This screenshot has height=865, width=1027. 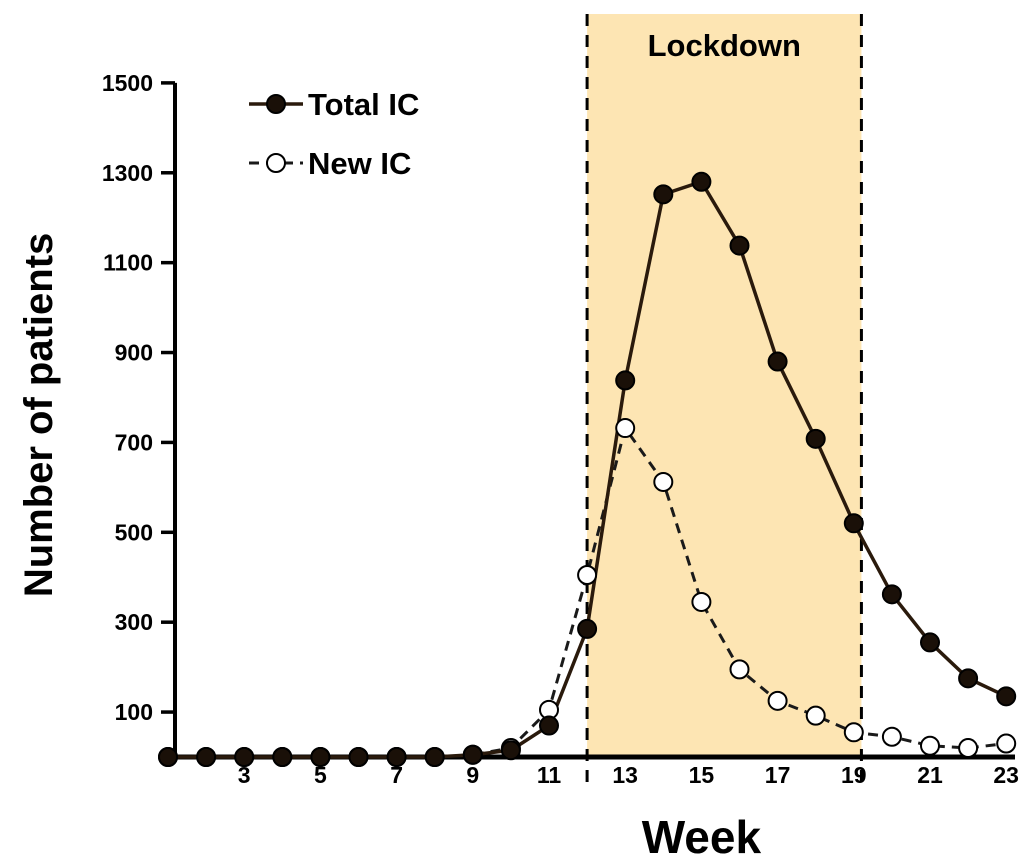 What do you see at coordinates (134, 532) in the screenshot?
I see `y-tick-label: 500` at bounding box center [134, 532].